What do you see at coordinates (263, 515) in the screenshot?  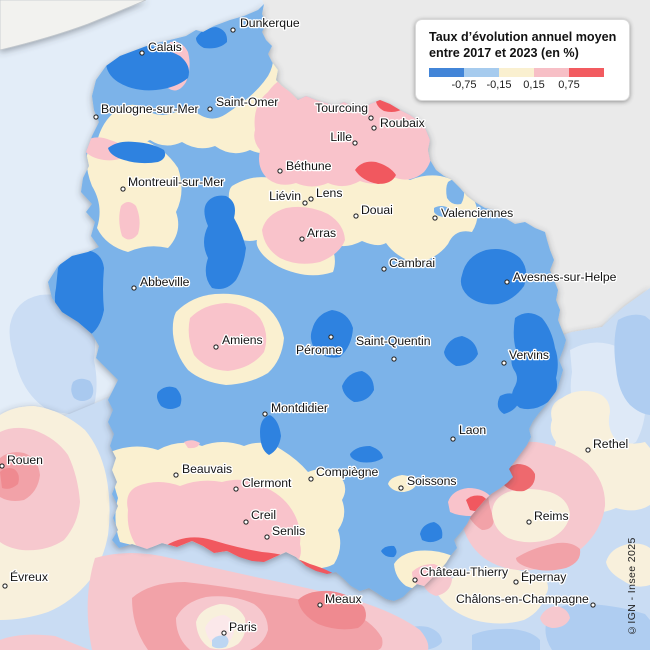 I see `city-label: Creil` at bounding box center [263, 515].